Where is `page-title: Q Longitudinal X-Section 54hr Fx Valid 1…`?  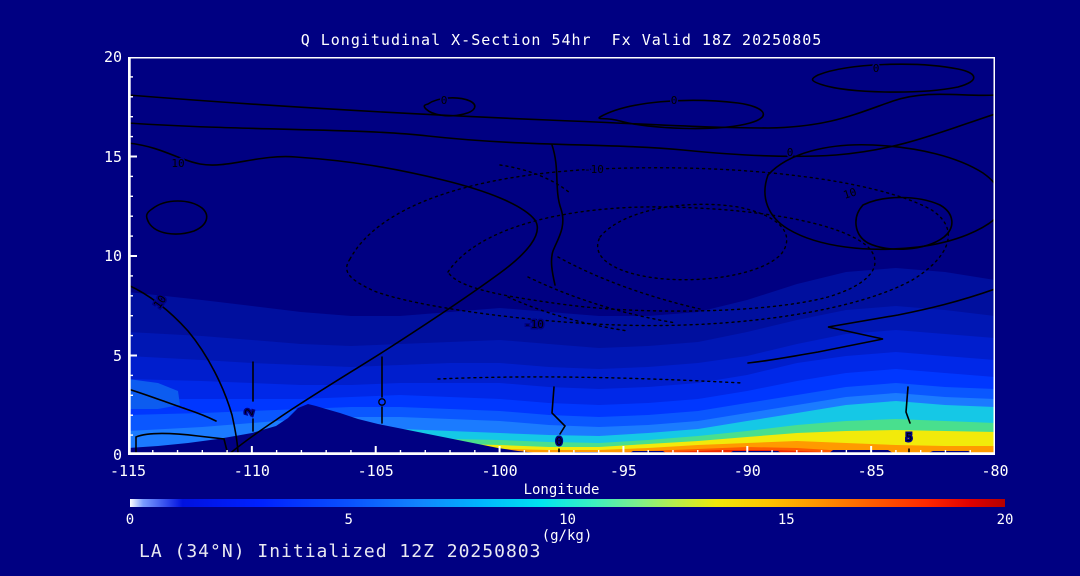
page-title: Q Longitudinal X-Section 54hr Fx Valid 1… is located at coordinates (561, 40).